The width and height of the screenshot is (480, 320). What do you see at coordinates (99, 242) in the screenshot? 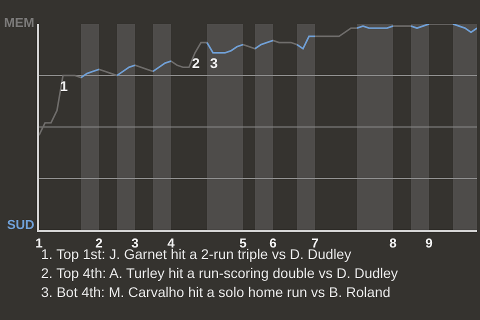
I see `x-tick-label: 2` at bounding box center [99, 242].